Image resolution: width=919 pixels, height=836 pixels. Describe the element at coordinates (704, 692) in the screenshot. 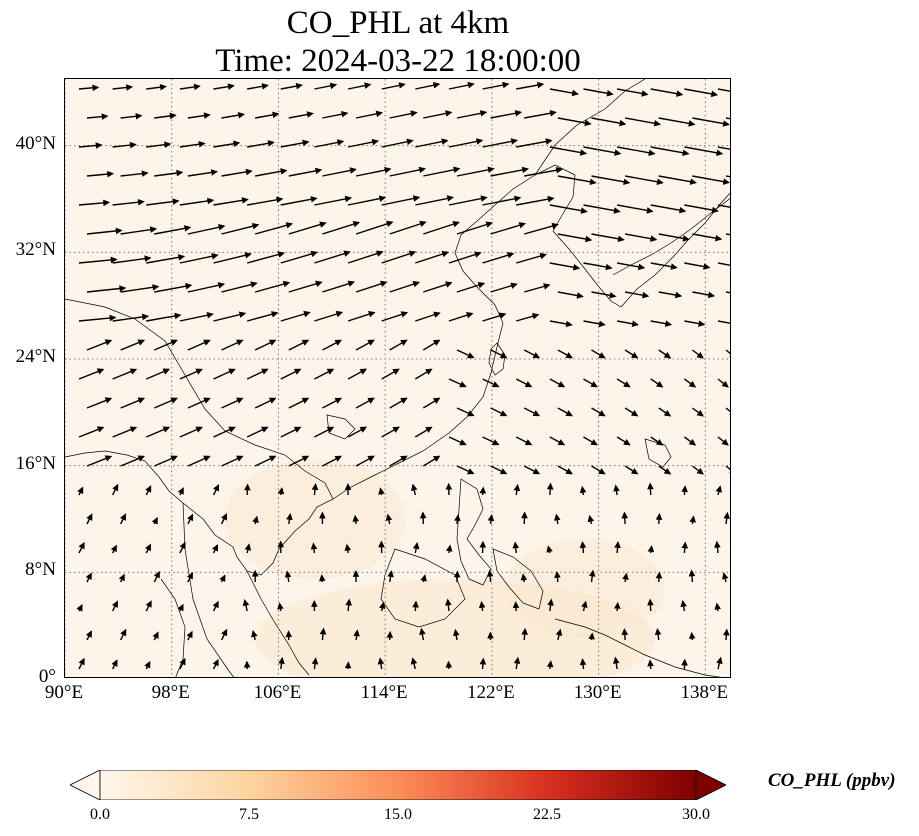

I see `lon-tick-label-6: 138°E` at that location.